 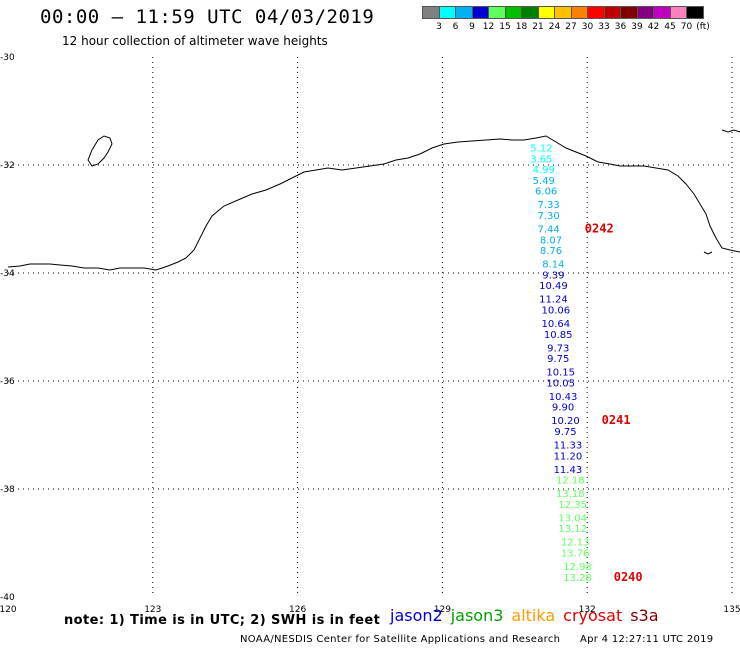 I want to click on color-scale-label: 3, so click(x=439, y=27).